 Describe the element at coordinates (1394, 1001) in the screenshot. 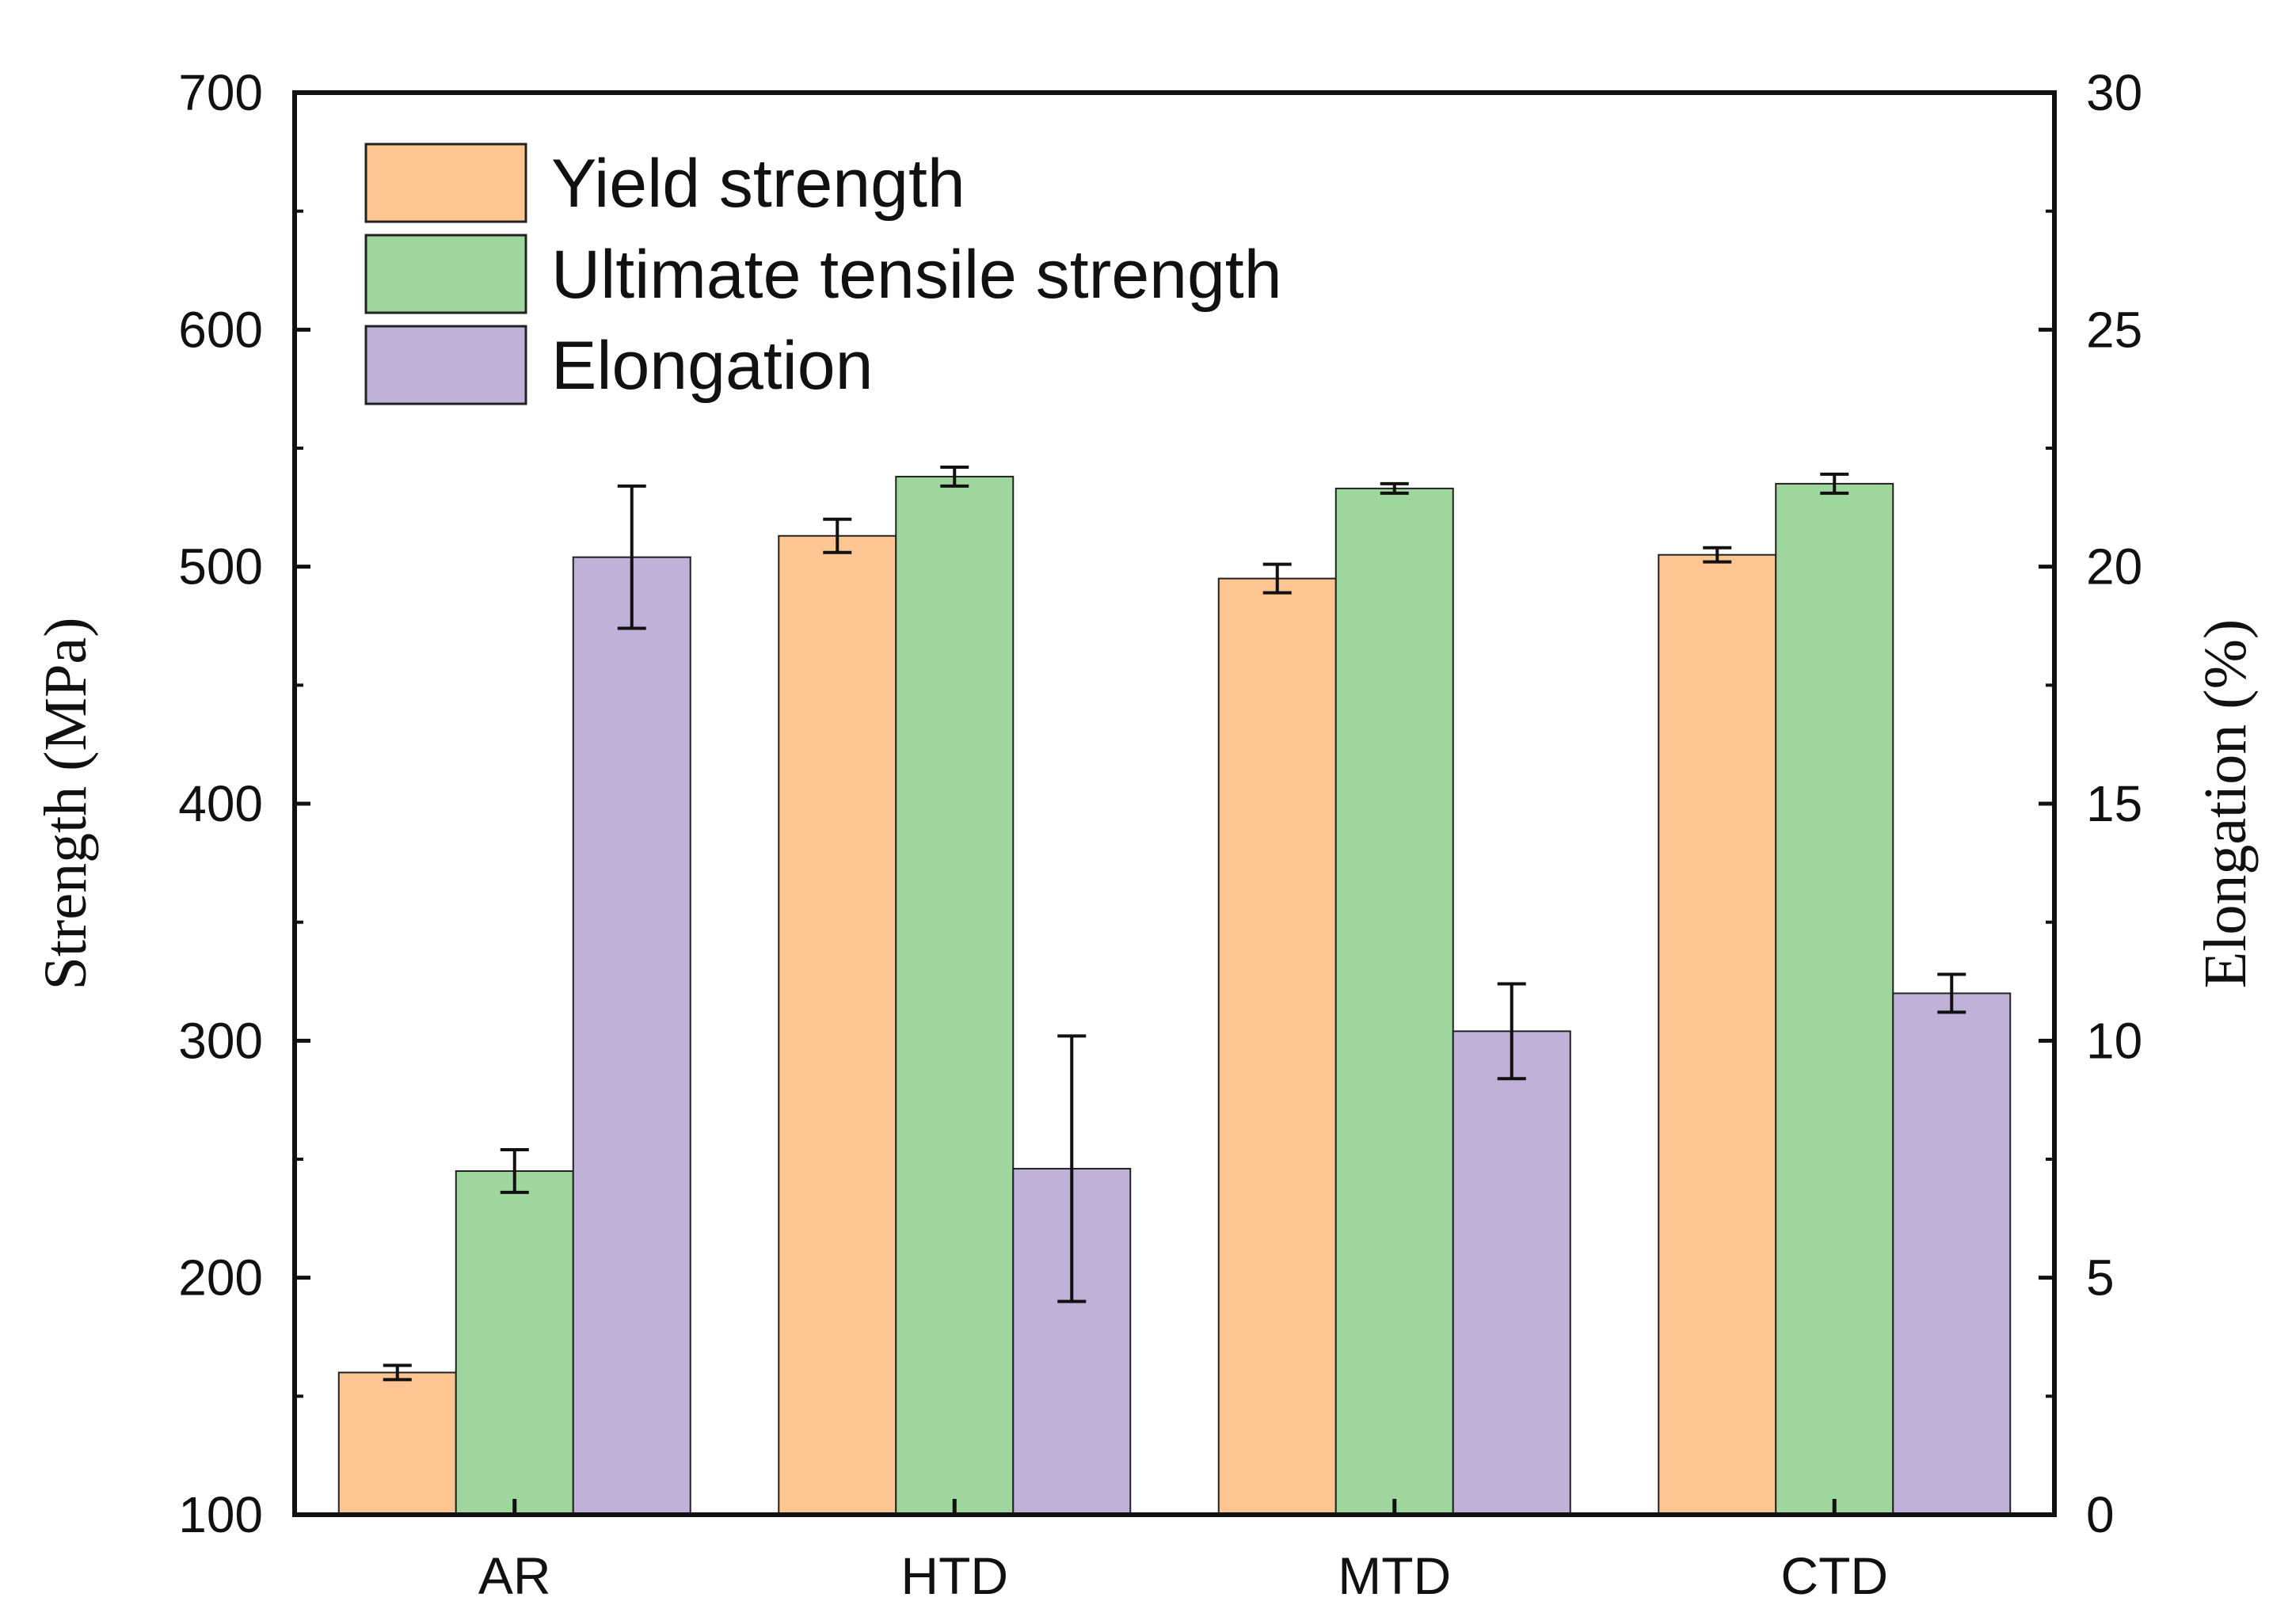

I see `bar-ultimate-tensile-strength-mtd` at that location.